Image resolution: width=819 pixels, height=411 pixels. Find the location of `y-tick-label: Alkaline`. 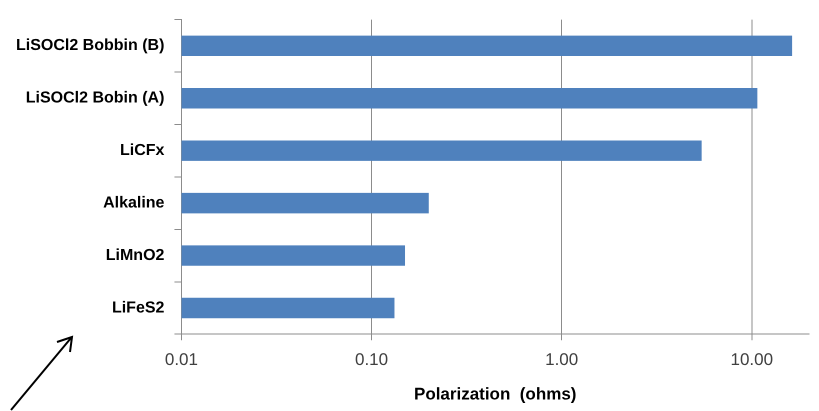

y-tick-label: Alkaline is located at coordinates (134, 203).